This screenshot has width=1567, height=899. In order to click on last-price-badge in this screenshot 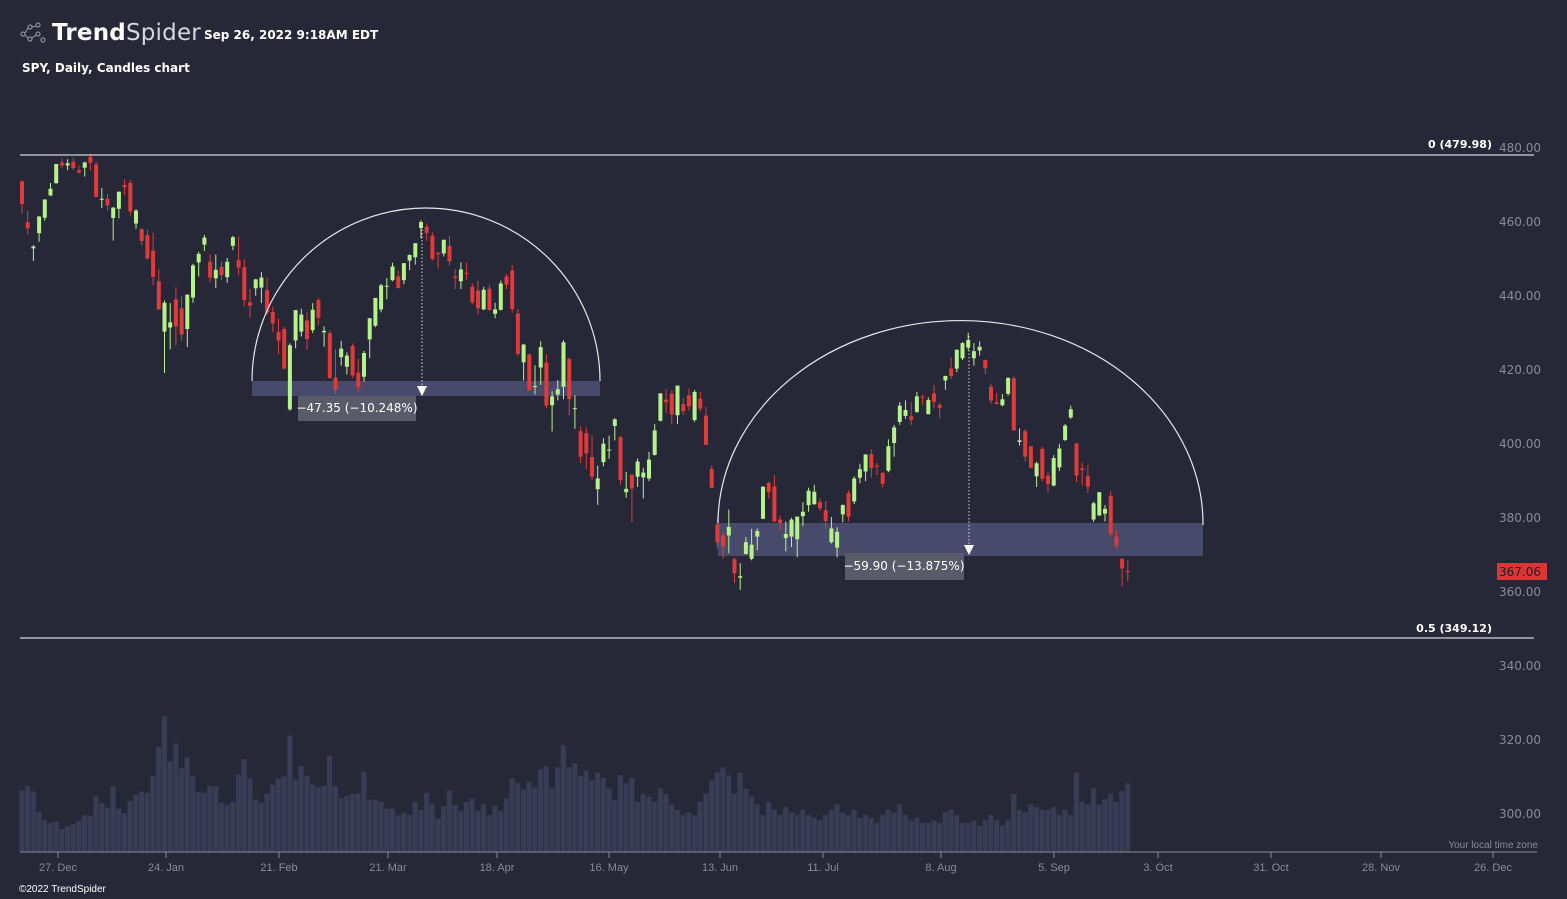, I will do `click(1522, 571)`.